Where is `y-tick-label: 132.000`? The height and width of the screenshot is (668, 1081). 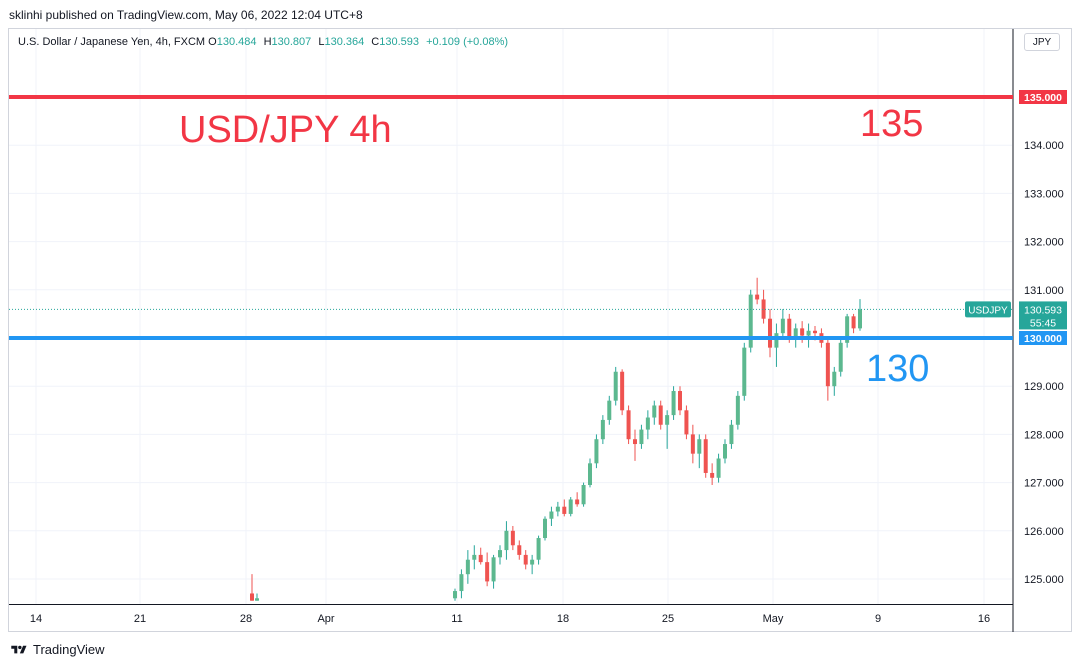
y-tick-label: 132.000 is located at coordinates (1044, 243).